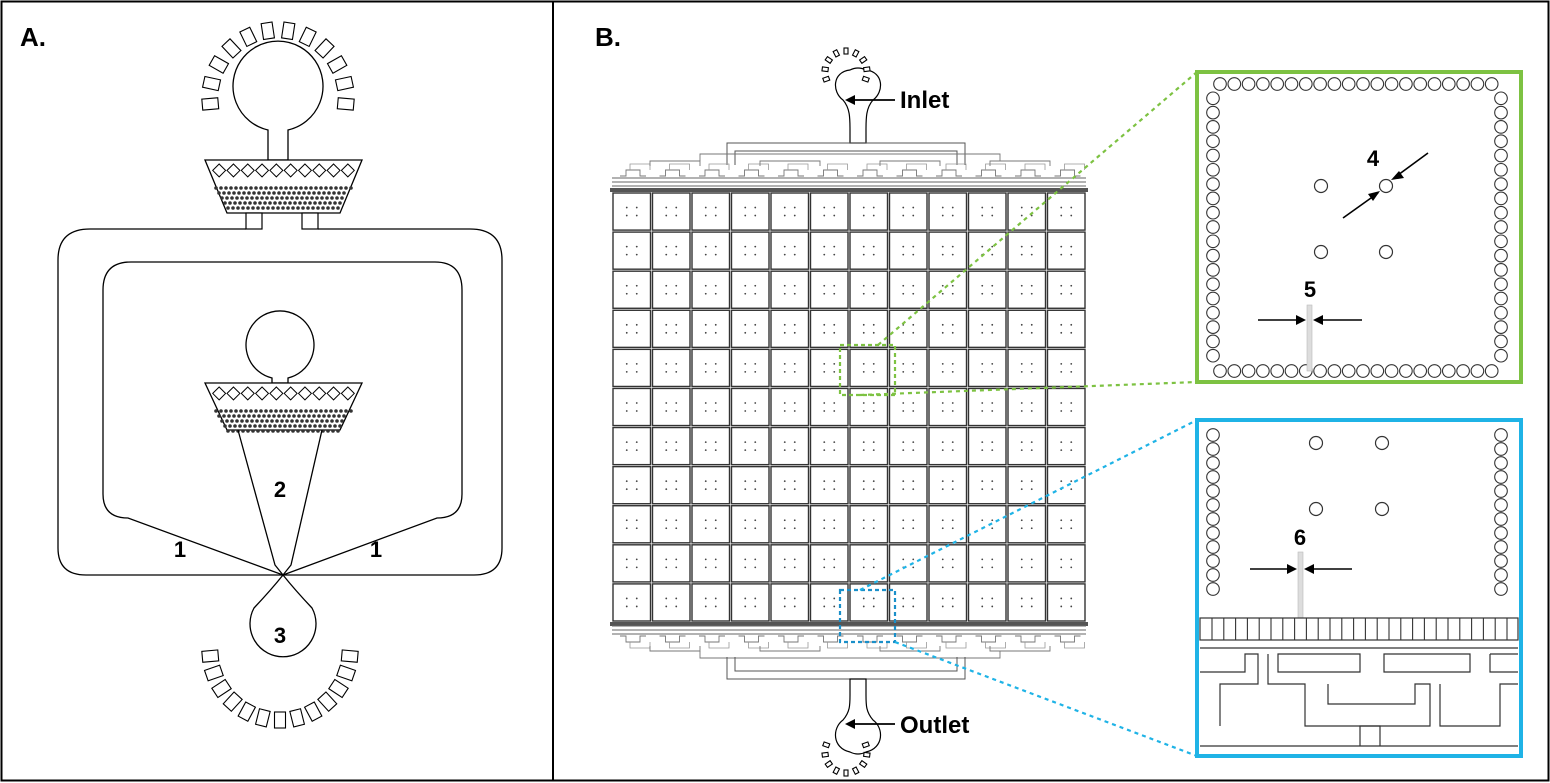 This screenshot has width=1550, height=783. Describe the element at coordinates (33, 37) in the screenshot. I see `panel-a-label: A.` at that location.